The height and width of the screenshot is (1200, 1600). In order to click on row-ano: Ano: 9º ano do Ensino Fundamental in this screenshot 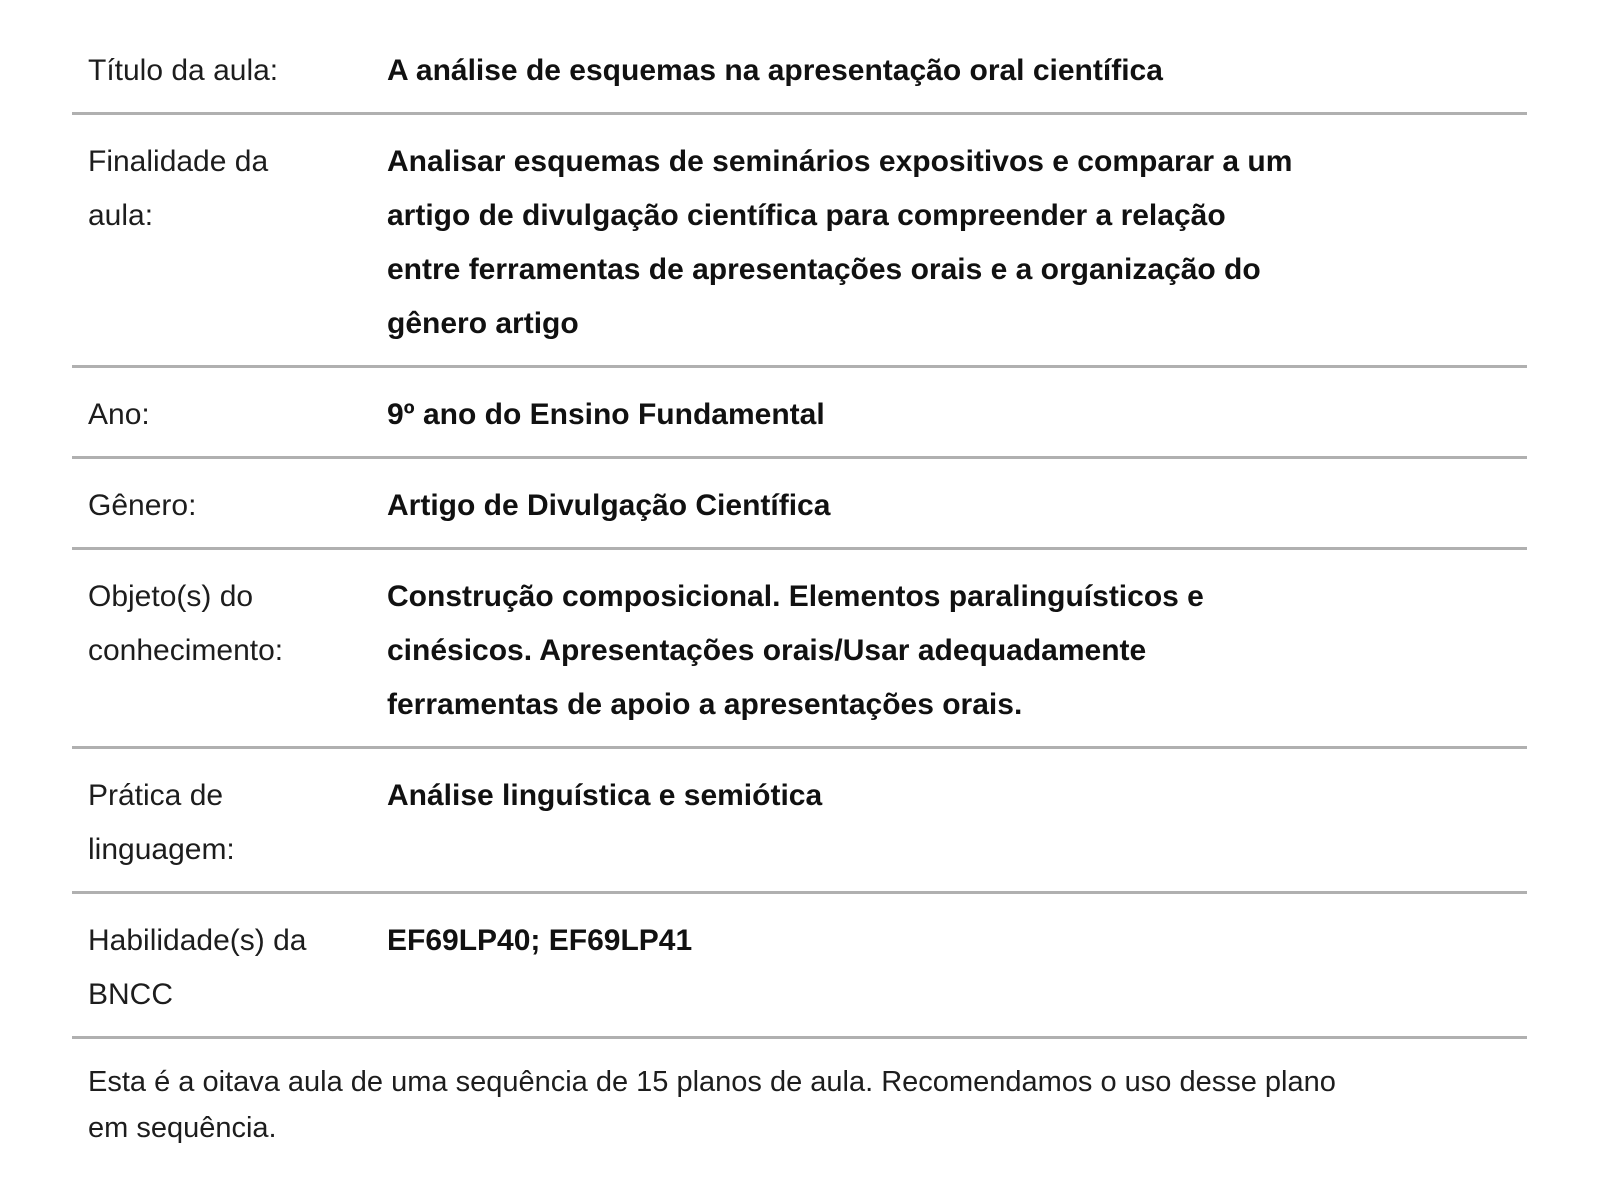, I will do `click(799, 413)`.